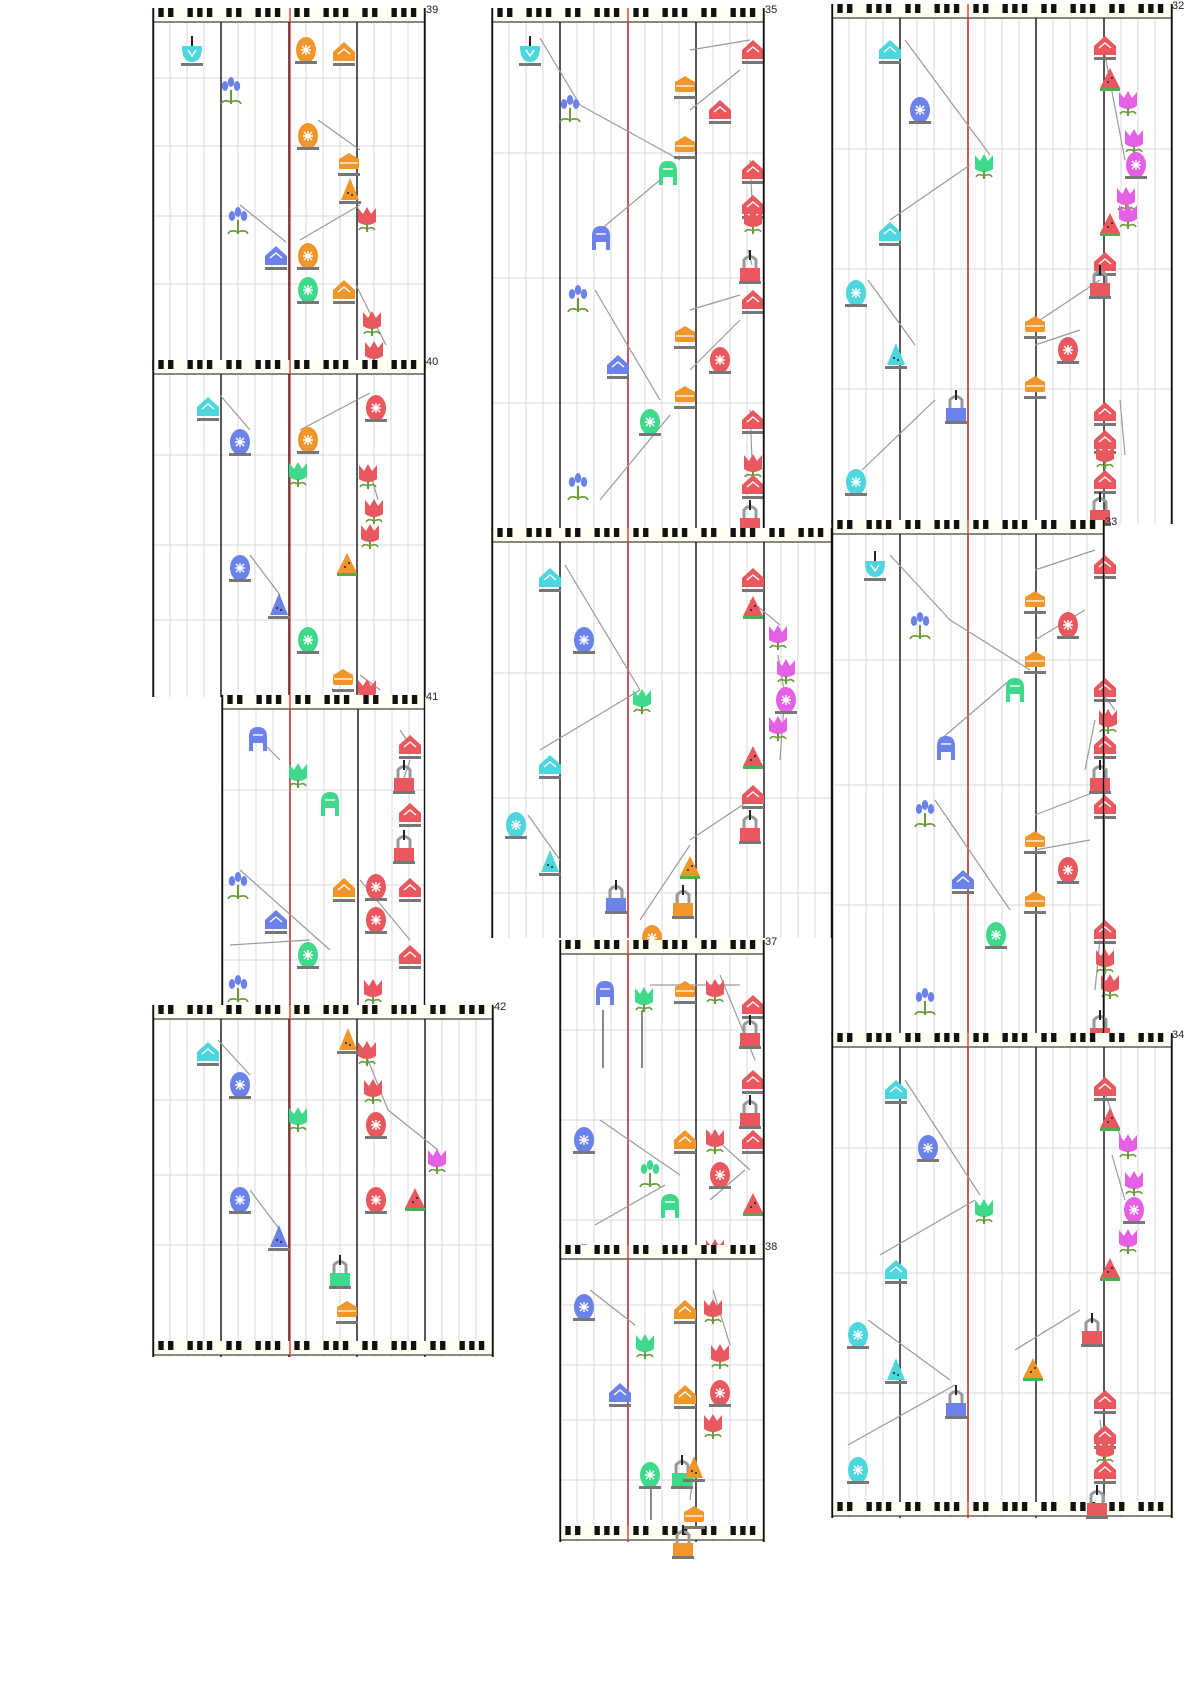 The width and height of the screenshot is (1191, 1684). Describe the element at coordinates (634, 269) in the screenshot. I see `measure-panel-35: 35` at that location.